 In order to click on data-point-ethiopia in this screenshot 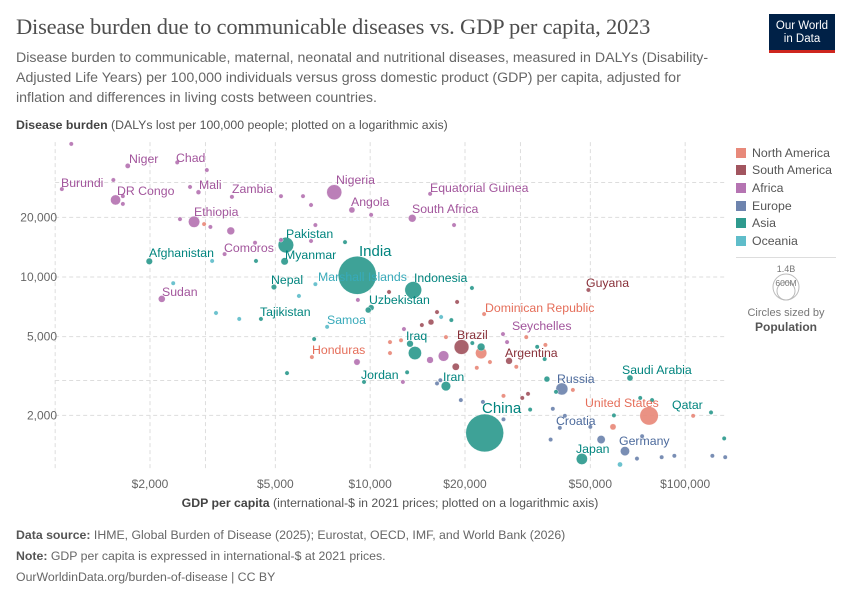, I will do `click(194, 221)`.